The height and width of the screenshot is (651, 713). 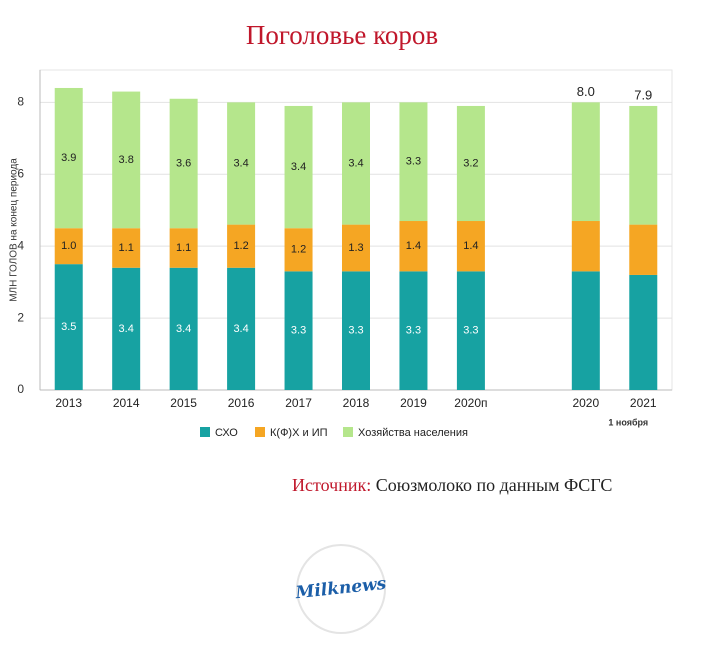 What do you see at coordinates (413, 403) in the screenshot?
I see `x-tick-label: 2019` at bounding box center [413, 403].